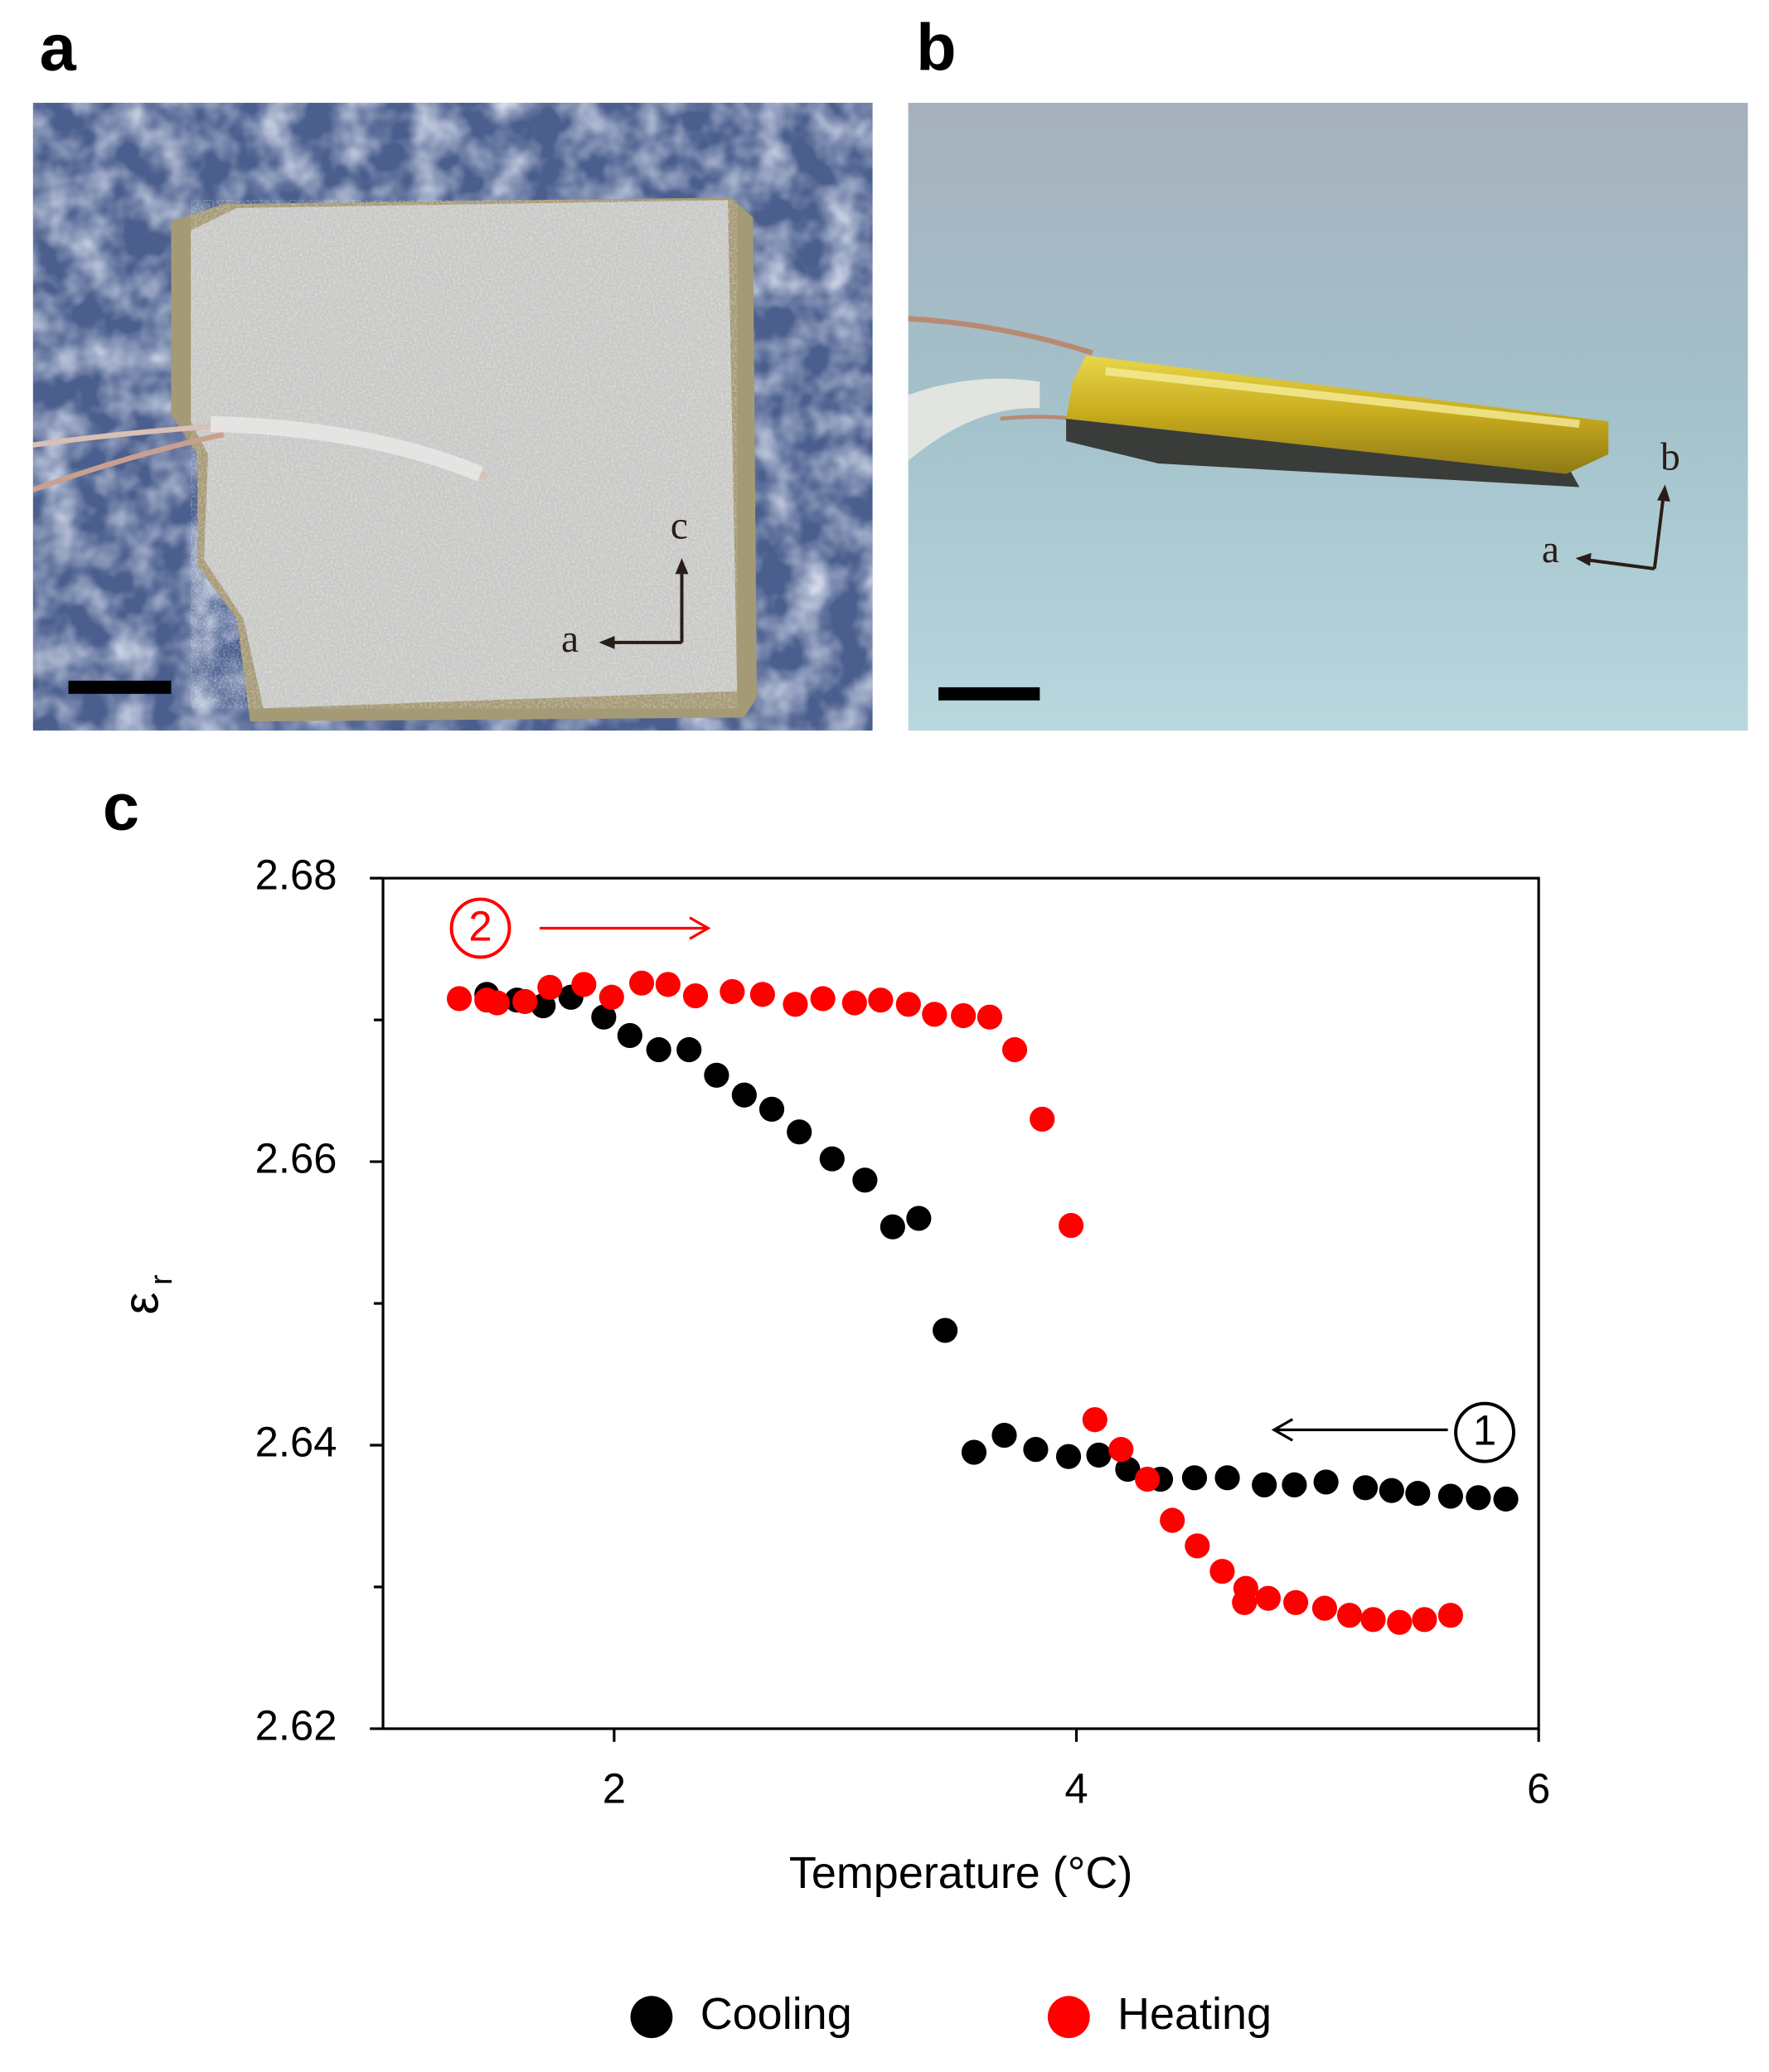  I want to click on x-axis-label: Temperature (°C), so click(960, 1873).